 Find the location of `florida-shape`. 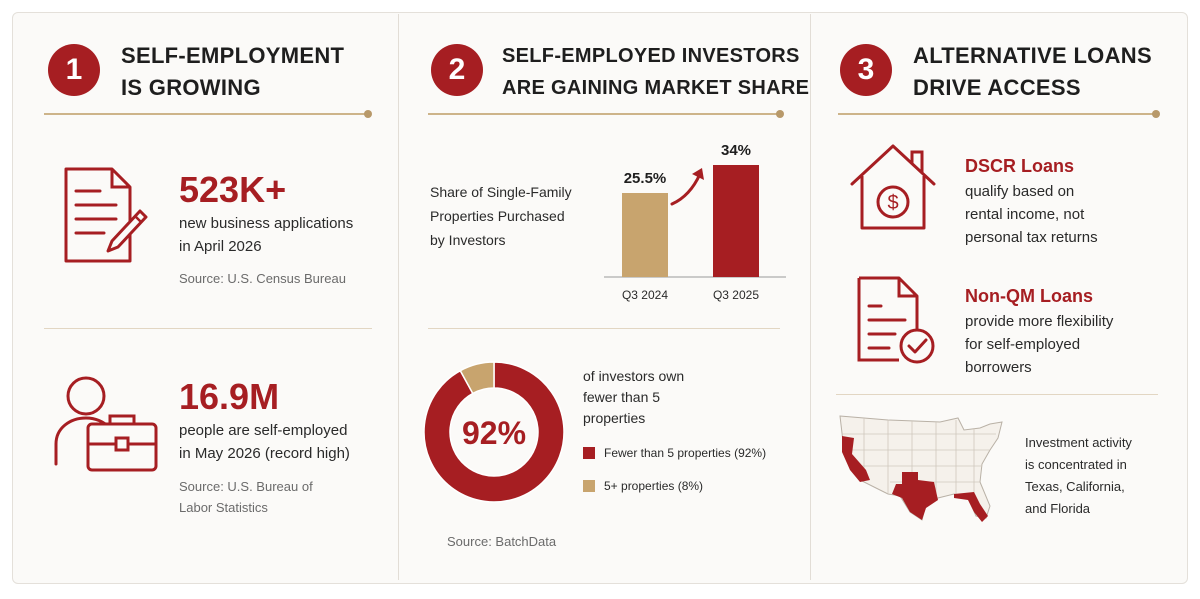

florida-shape is located at coordinates (971, 507).